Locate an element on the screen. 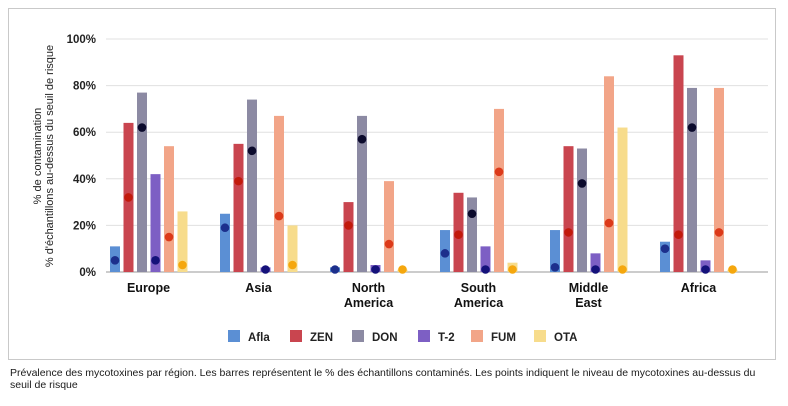 The height and width of the screenshot is (406, 788). x-tick-label: Asia is located at coordinates (258, 288).